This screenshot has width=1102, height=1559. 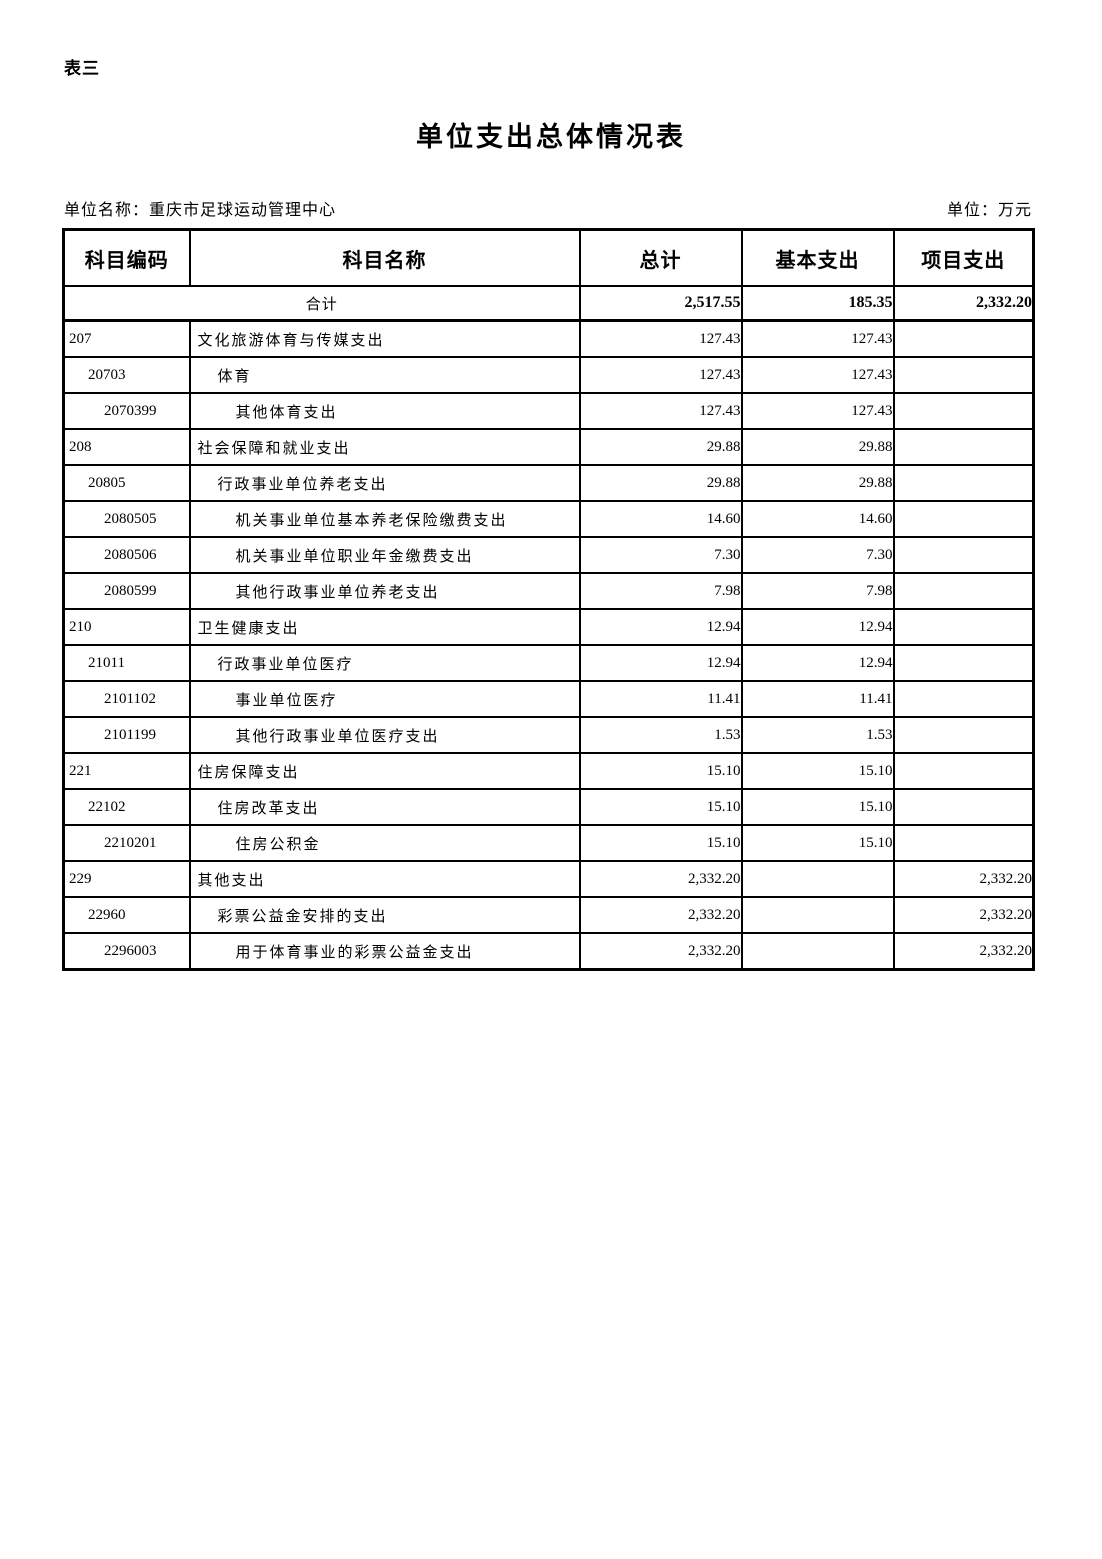 I want to click on table-row: 210 卫生健康支出 12.94 12.94, so click(x=548, y=627).